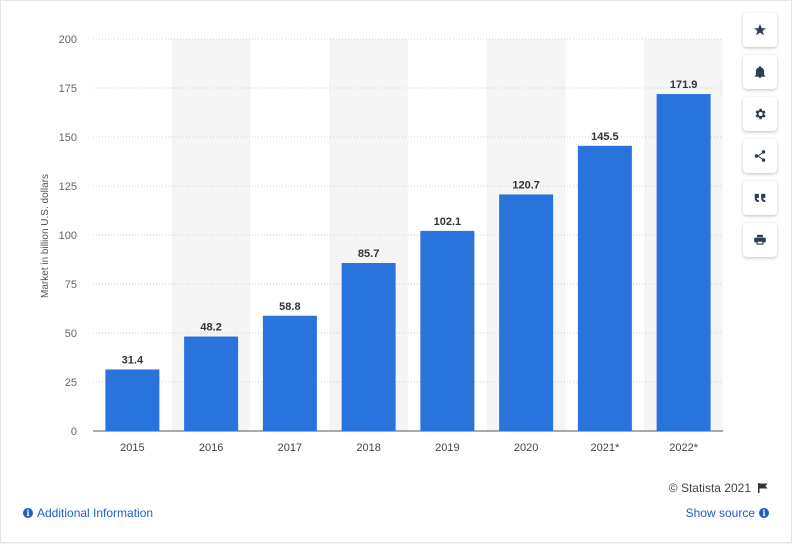 The image size is (792, 544). I want to click on y-tick-label: 50, so click(71, 334).